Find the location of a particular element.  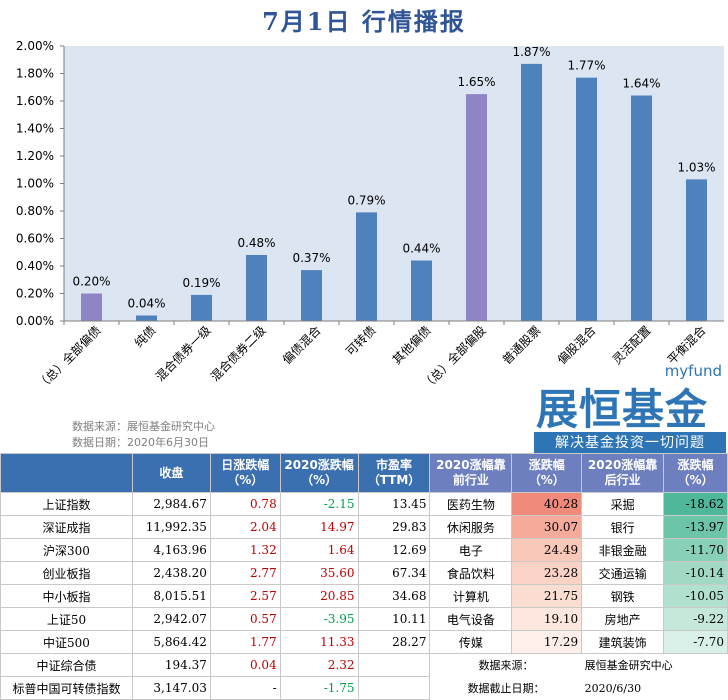

top-industry: 电气设备 is located at coordinates (471, 619).